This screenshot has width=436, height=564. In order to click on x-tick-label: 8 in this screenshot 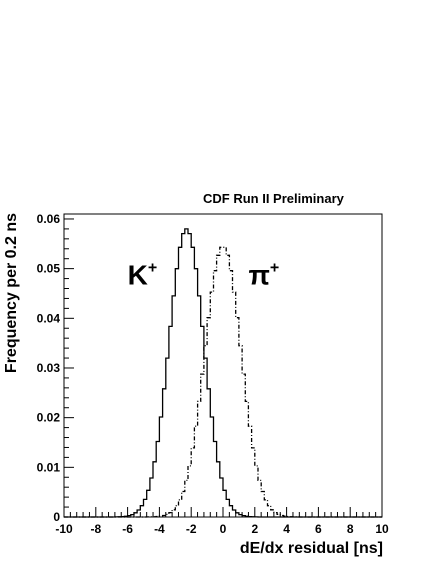, I will do `click(350, 529)`.